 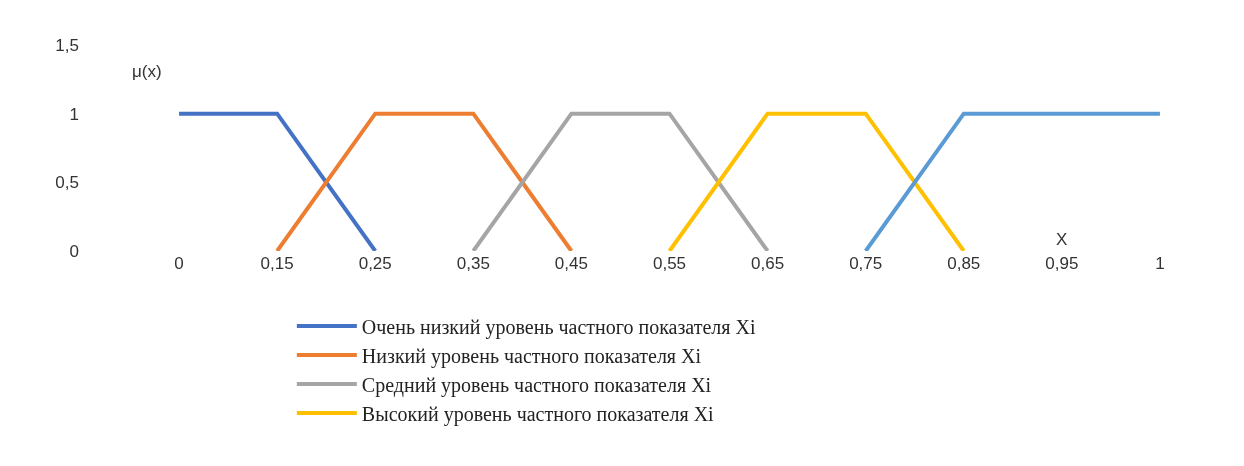 I want to click on x-axis-title: X, so click(x=1062, y=239).